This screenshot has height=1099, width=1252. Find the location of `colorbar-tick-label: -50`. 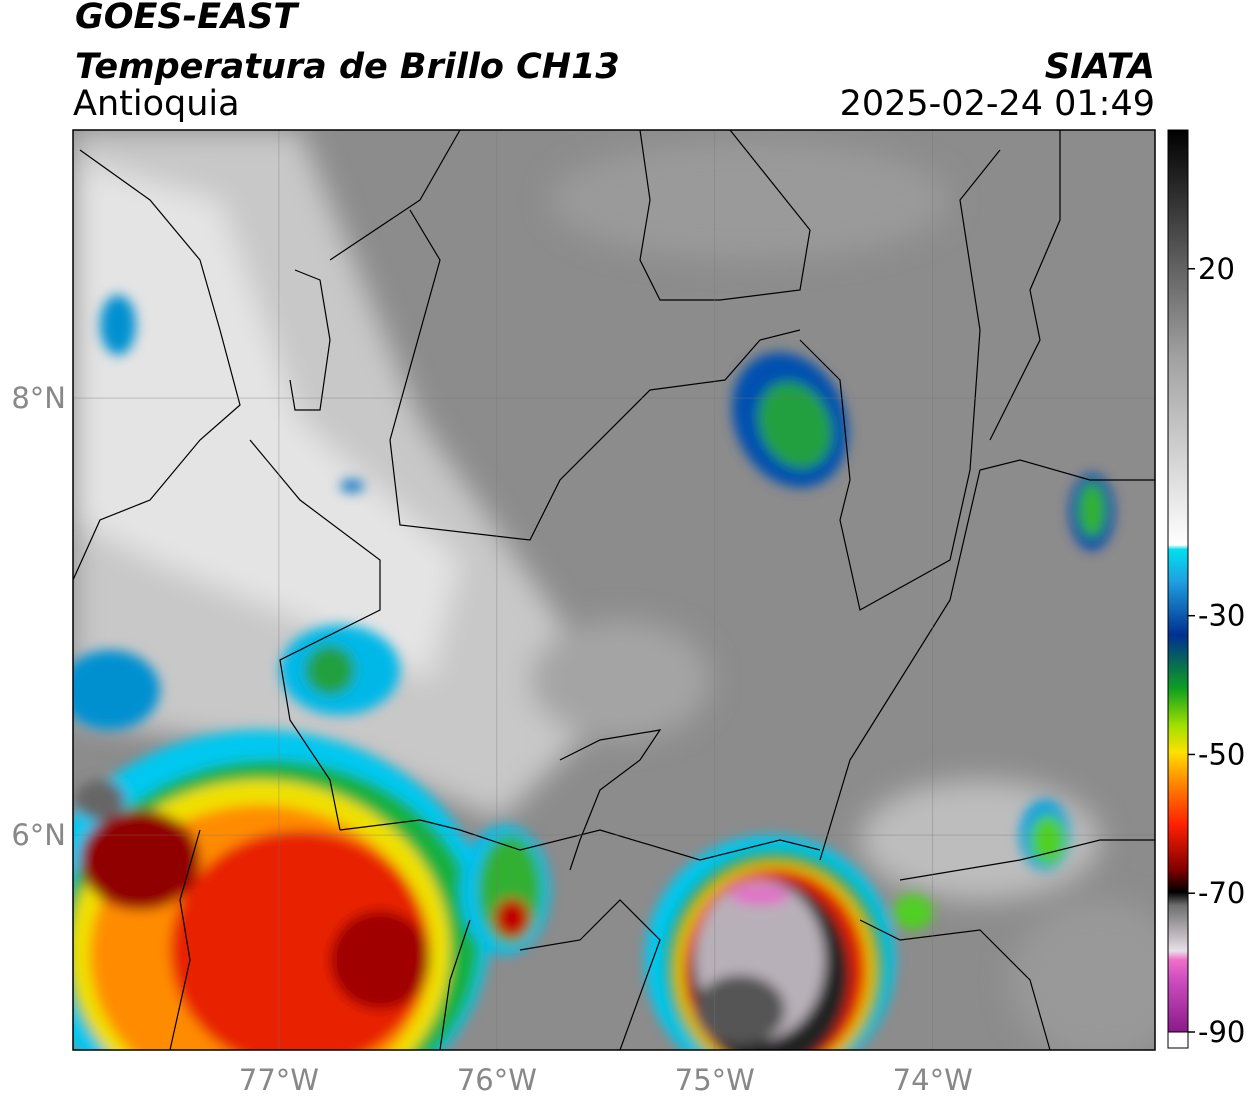

colorbar-tick-label: -50 is located at coordinates (1221, 754).